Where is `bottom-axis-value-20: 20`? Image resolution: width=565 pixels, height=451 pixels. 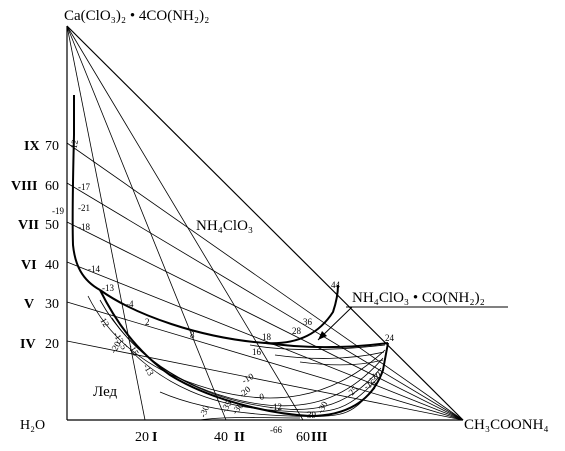
bottom-axis-value-20: 20 is located at coordinates (142, 437).